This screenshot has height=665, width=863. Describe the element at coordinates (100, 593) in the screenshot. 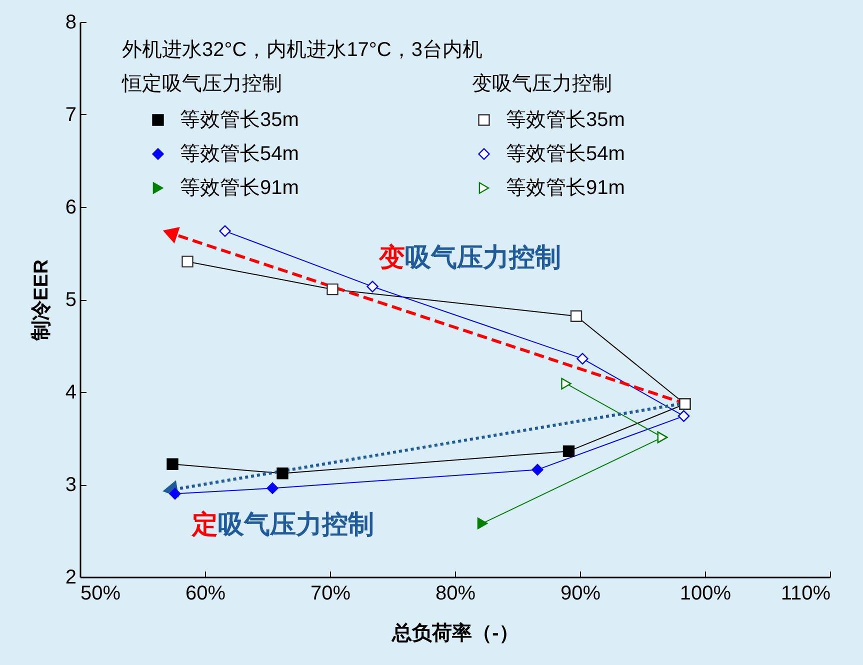

I see `x-tick-label: 50%` at that location.